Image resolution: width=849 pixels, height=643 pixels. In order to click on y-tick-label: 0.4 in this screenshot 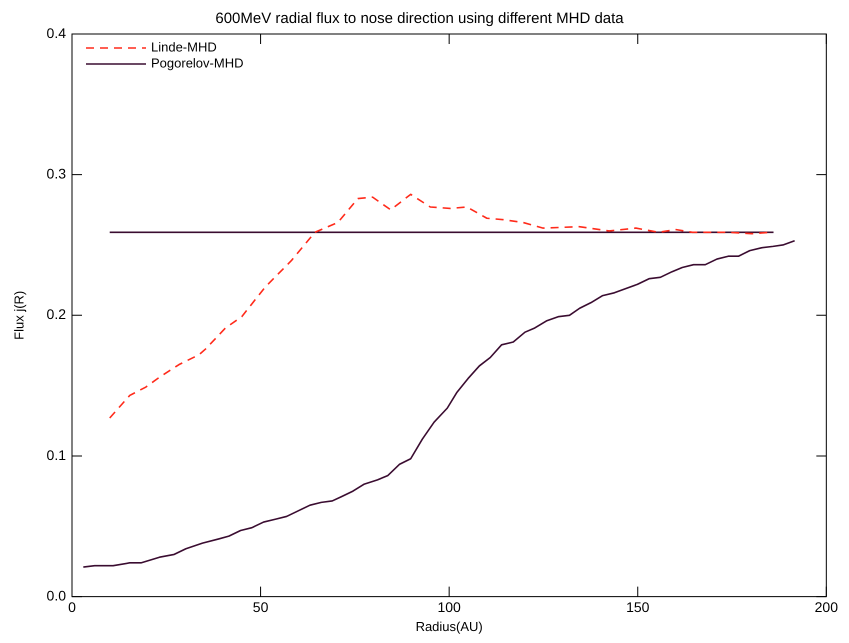, I will do `click(56, 32)`.